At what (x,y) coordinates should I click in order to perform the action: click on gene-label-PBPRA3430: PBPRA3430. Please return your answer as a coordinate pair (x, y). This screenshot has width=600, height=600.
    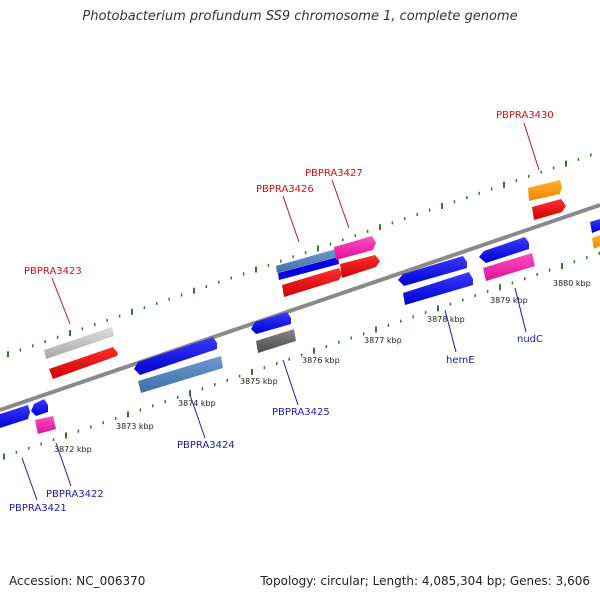
    Looking at the image, I should click on (525, 115).